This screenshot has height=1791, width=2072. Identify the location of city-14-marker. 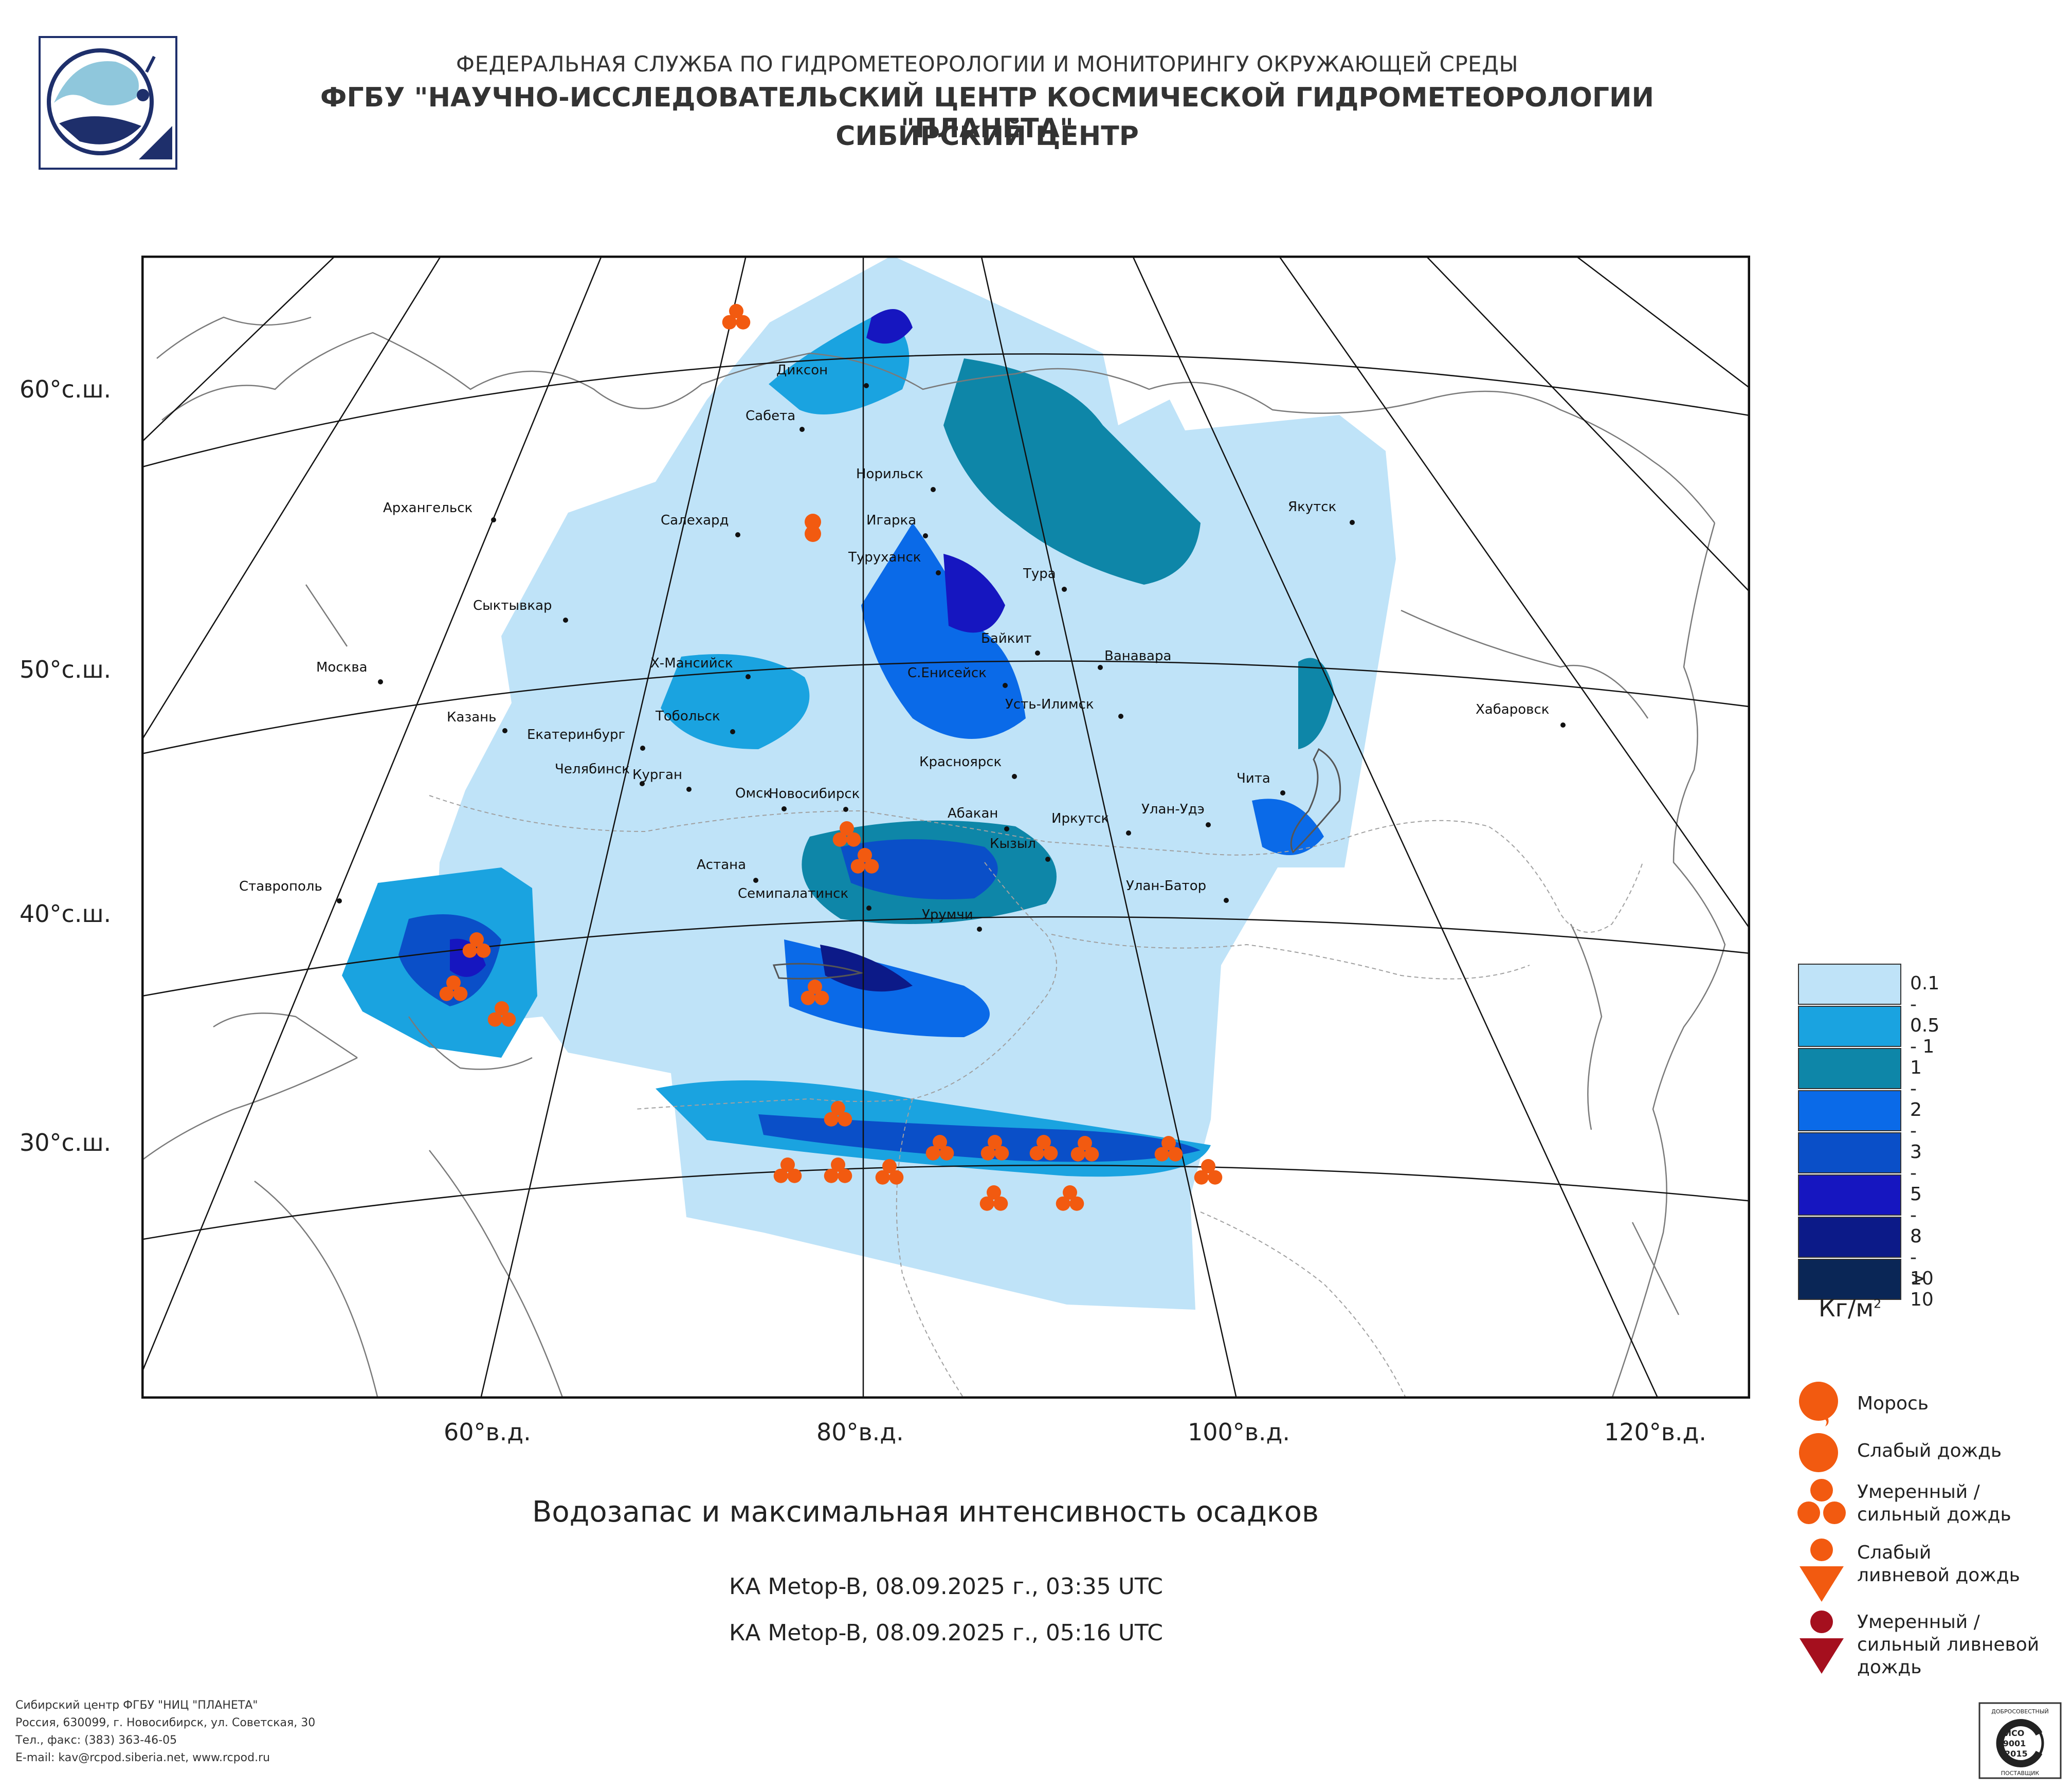
(748, 676).